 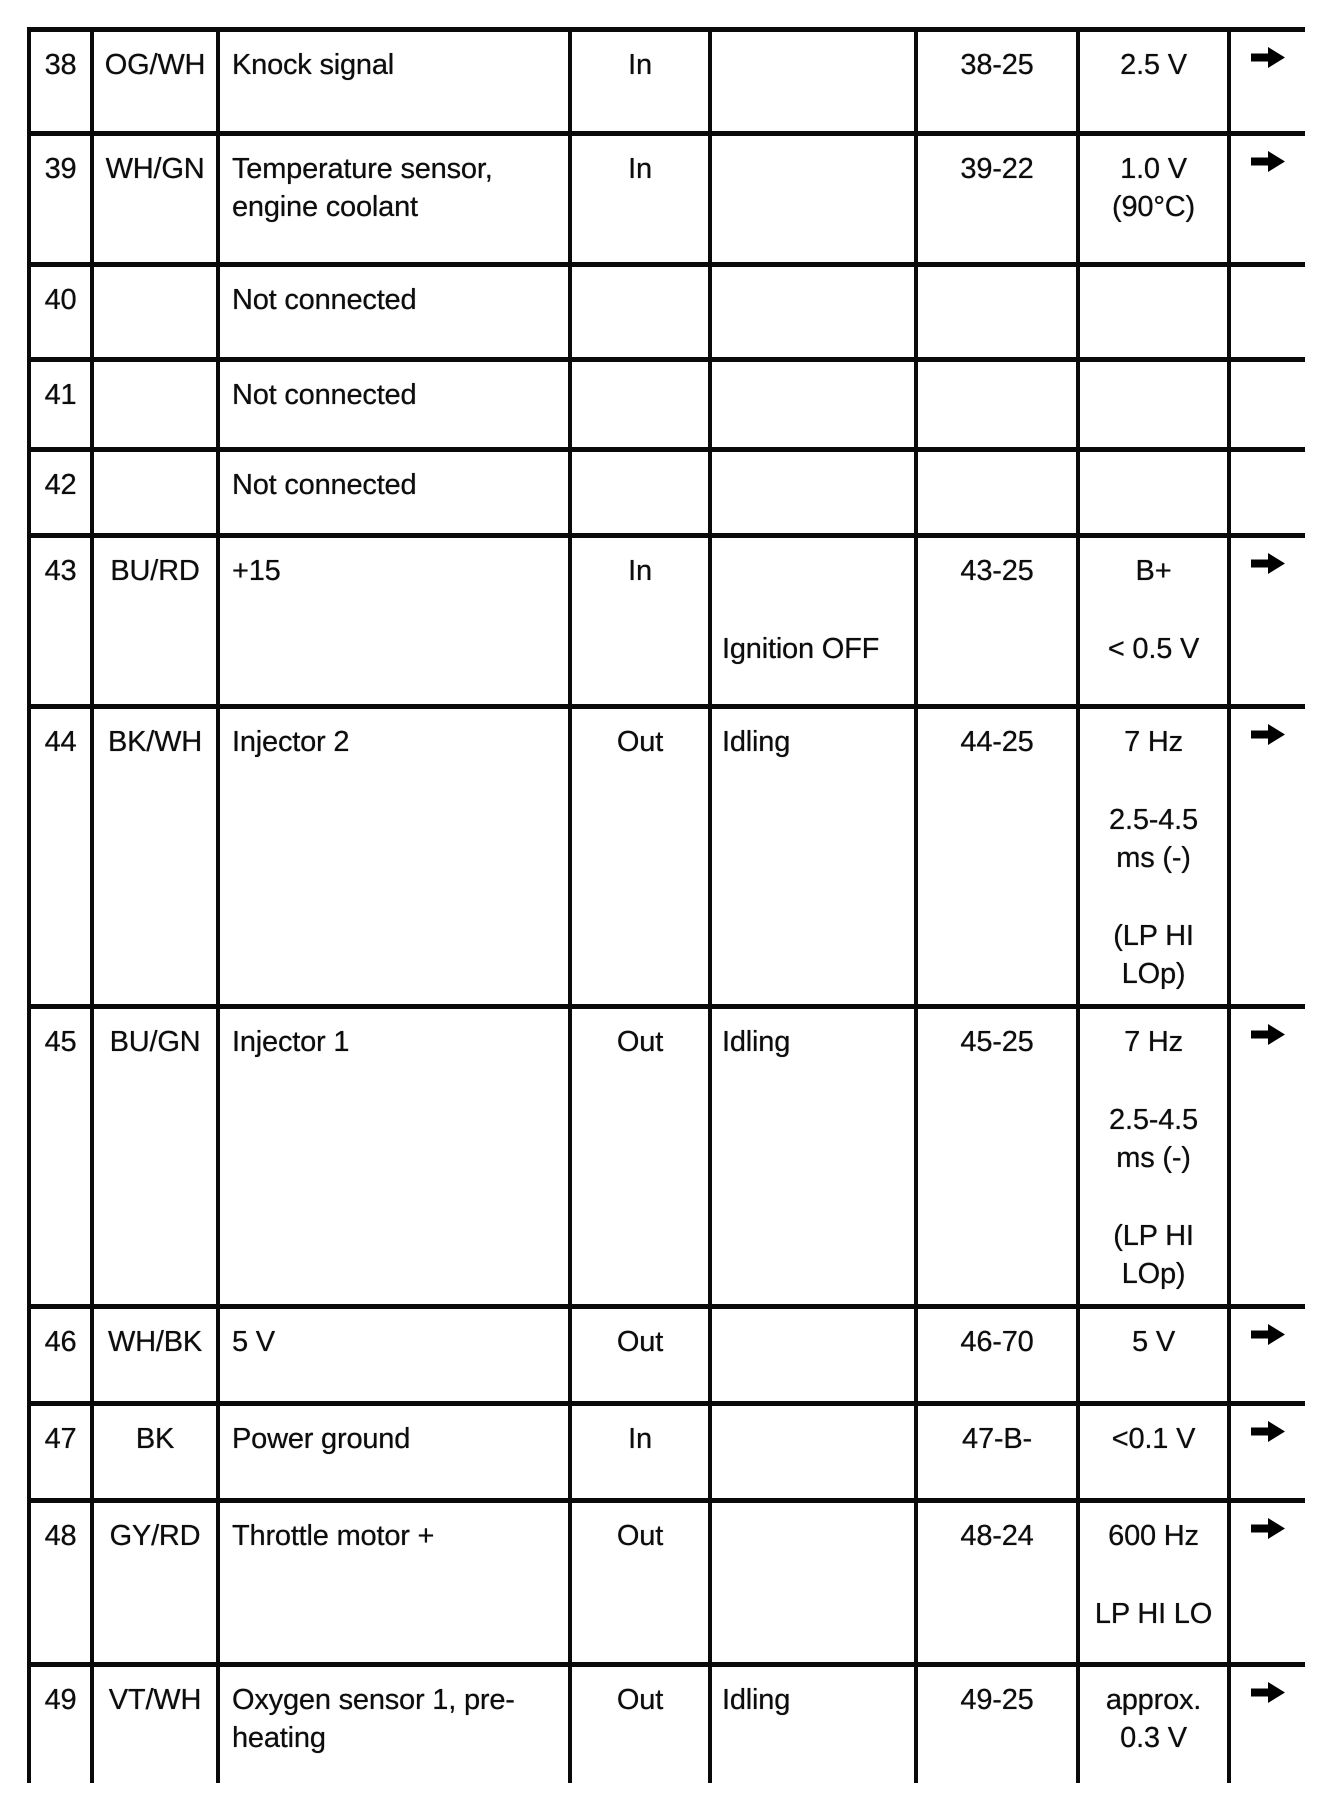 I want to click on cell-wire-color: BK/WH, so click(x=153, y=854).